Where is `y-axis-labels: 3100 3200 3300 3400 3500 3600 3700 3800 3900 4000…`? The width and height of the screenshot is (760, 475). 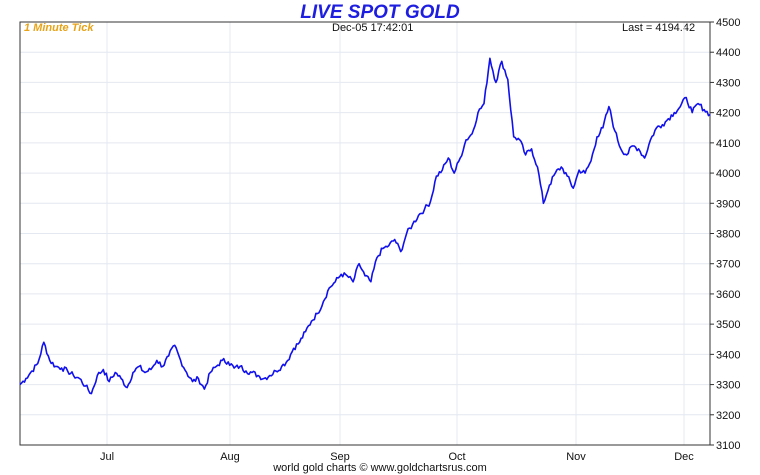 y-axis-labels: 3100 3200 3300 3400 3500 3600 3700 3800 3900 4000… is located at coordinates (728, 234).